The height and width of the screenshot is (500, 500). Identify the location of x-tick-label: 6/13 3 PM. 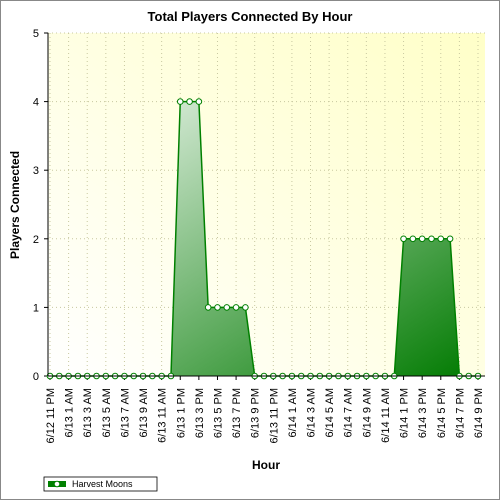
(200, 413).